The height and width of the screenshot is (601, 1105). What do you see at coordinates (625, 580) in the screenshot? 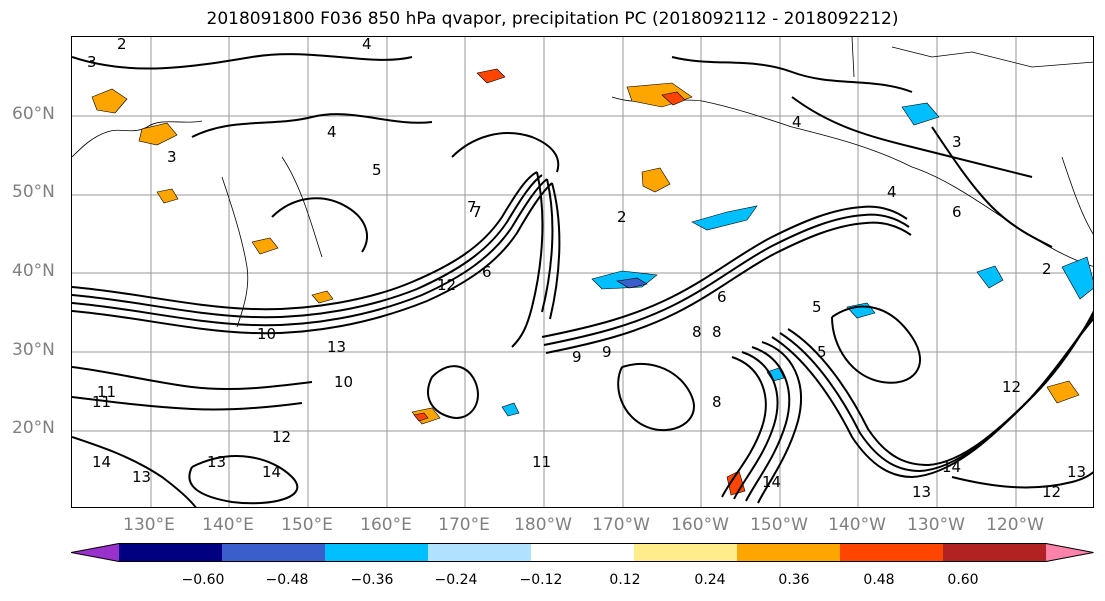
I see `colorbar-tick: 0.12` at bounding box center [625, 580].